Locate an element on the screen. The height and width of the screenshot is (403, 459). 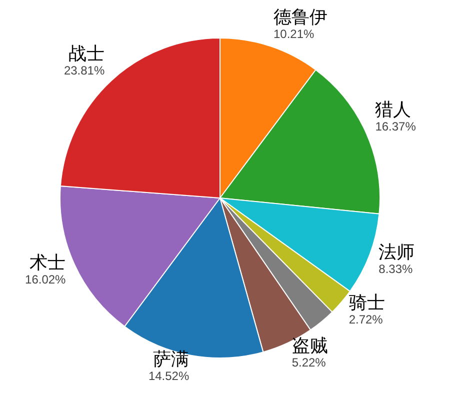
slice-label: 术士 is located at coordinates (48, 263).